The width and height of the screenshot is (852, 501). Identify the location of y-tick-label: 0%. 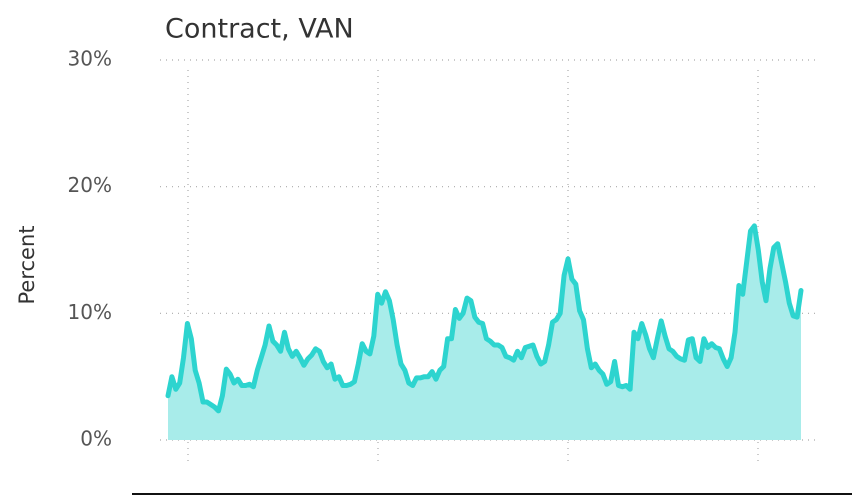
(96, 439).